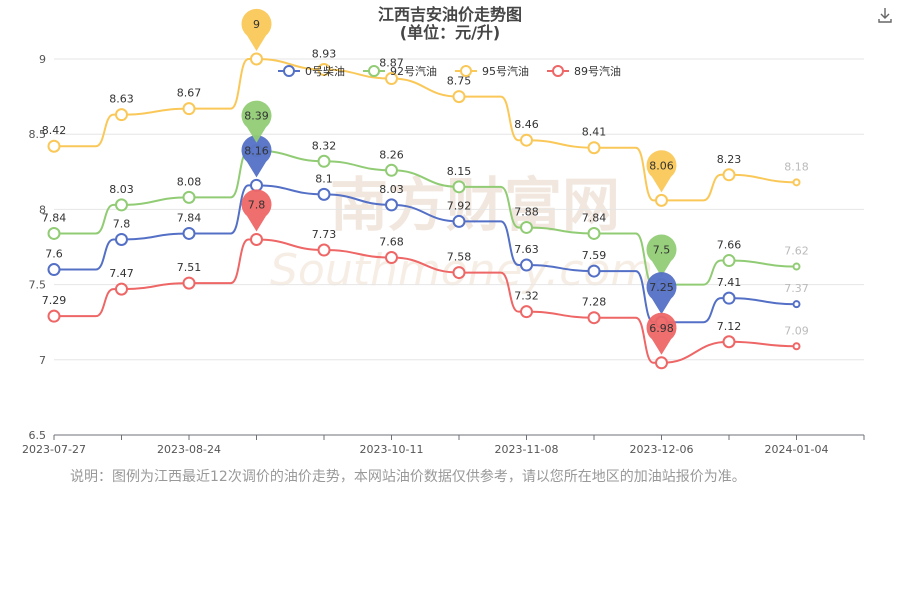  Describe the element at coordinates (38, 247) in the screenshot. I see `y-axis: 6.5 7 7.5 8 8.5 9` at that location.